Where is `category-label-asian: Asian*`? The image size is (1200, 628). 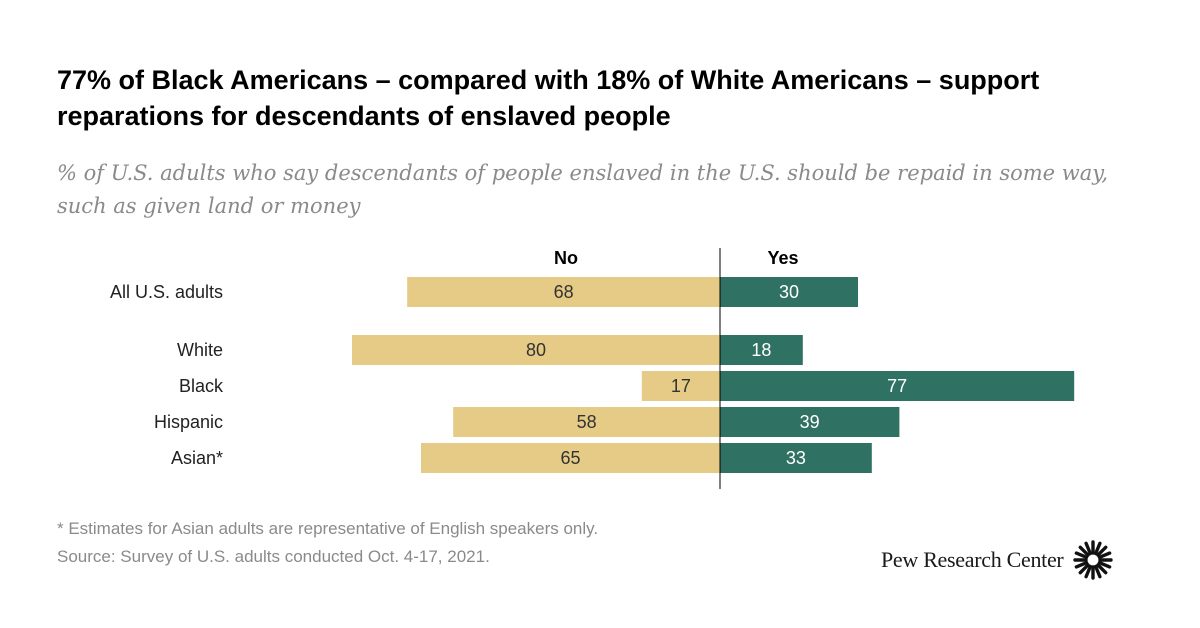
category-label-asian: Asian* is located at coordinates (197, 458).